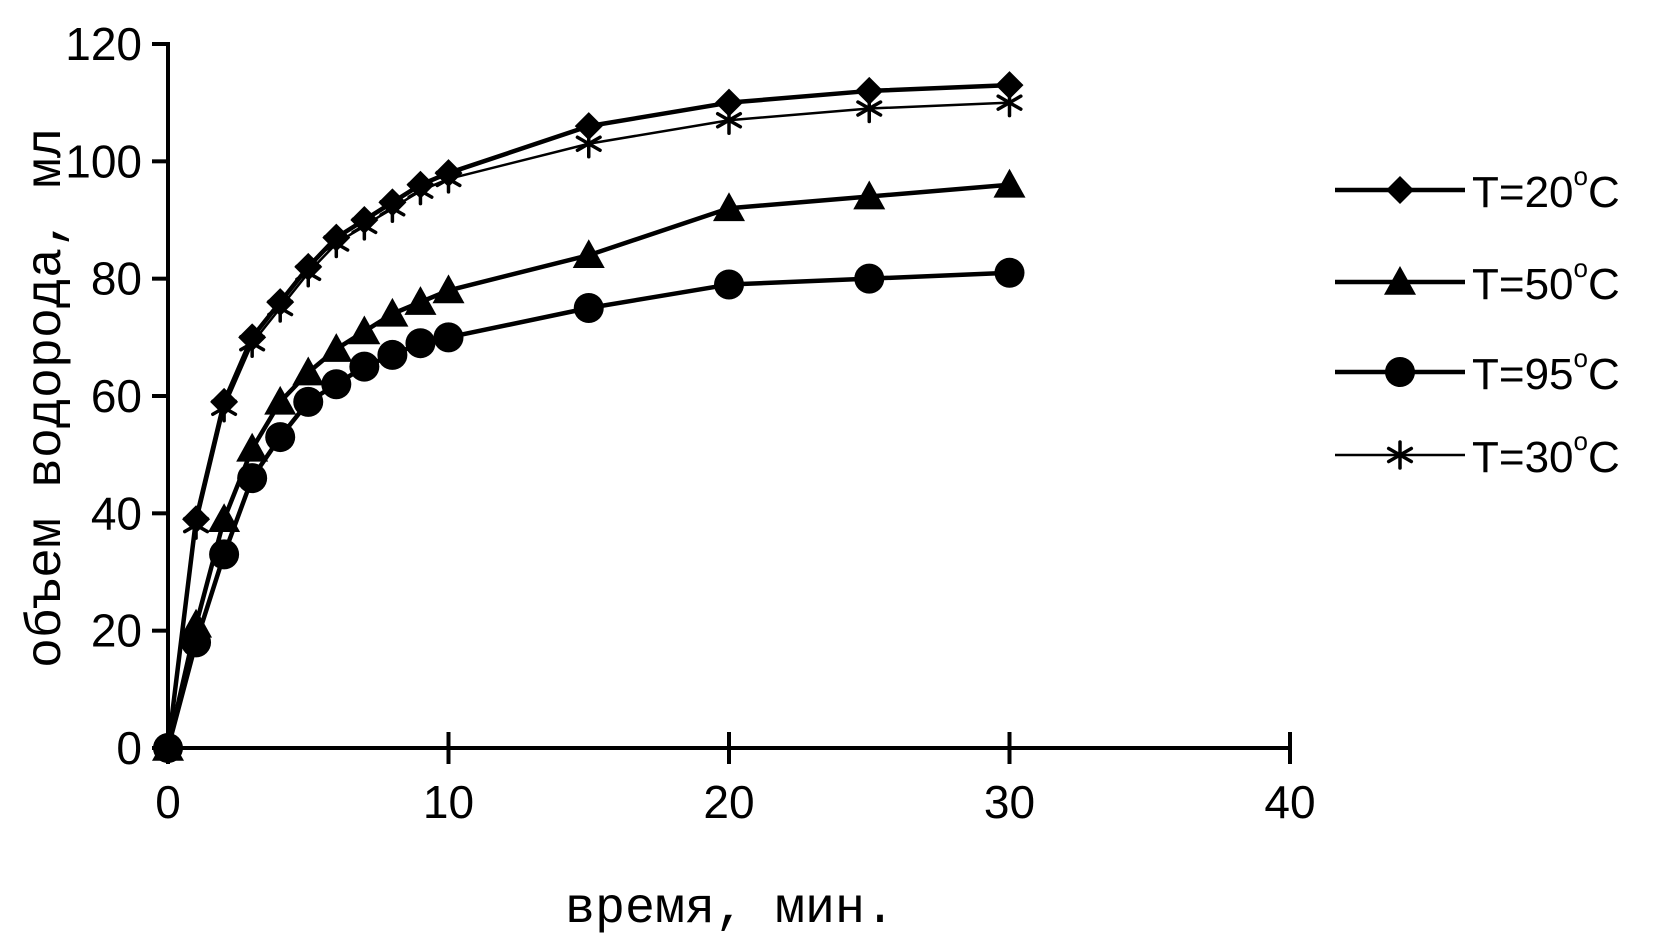 This screenshot has height=947, width=1658. Describe the element at coordinates (116, 396) in the screenshot. I see `y-tick-label: 60` at that location.